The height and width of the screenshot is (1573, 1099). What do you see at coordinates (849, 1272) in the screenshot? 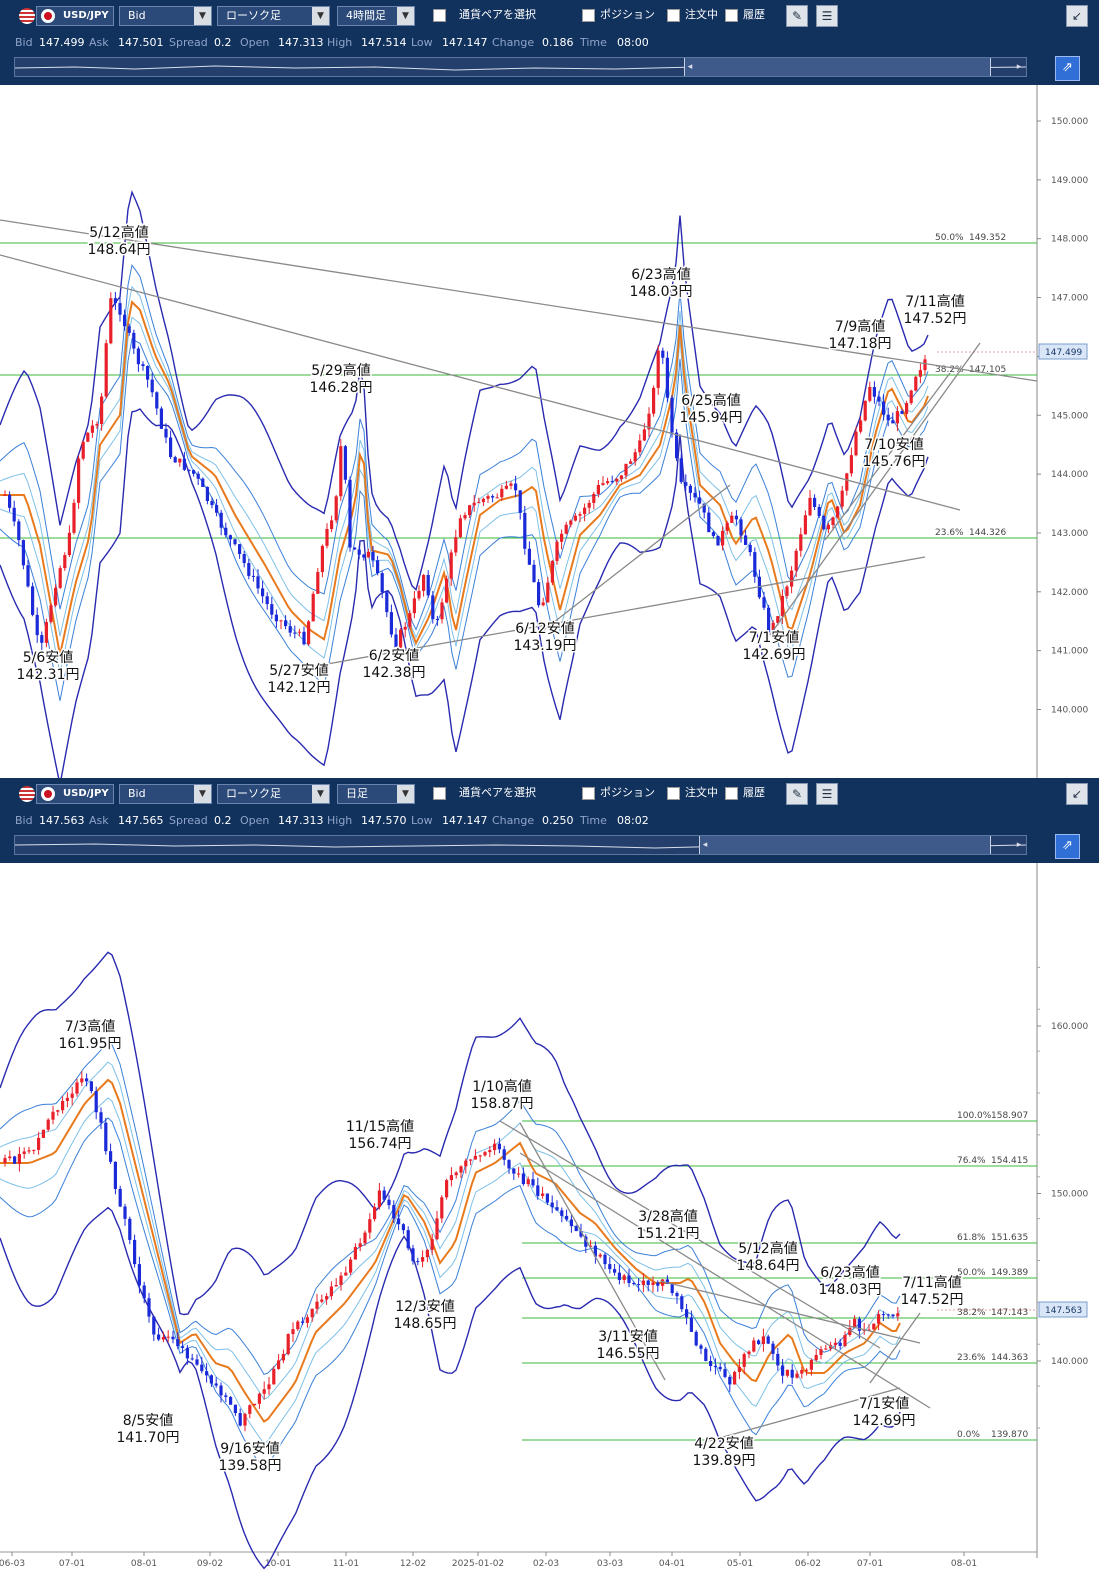
I see `annotation-date: 6/23高値` at bounding box center [849, 1272].